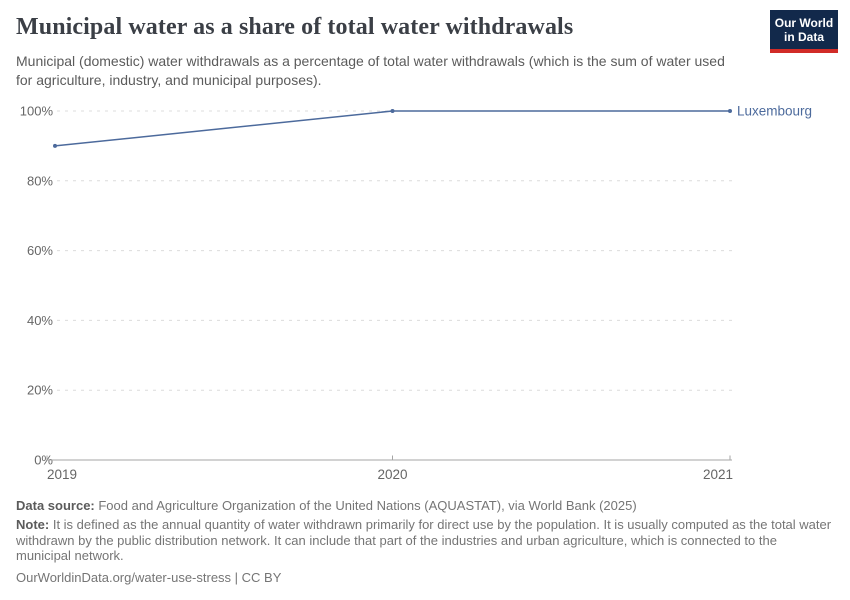 This screenshot has height=600, width=850. What do you see at coordinates (43, 460) in the screenshot?
I see `y-axis-tick-label: 0%` at bounding box center [43, 460].